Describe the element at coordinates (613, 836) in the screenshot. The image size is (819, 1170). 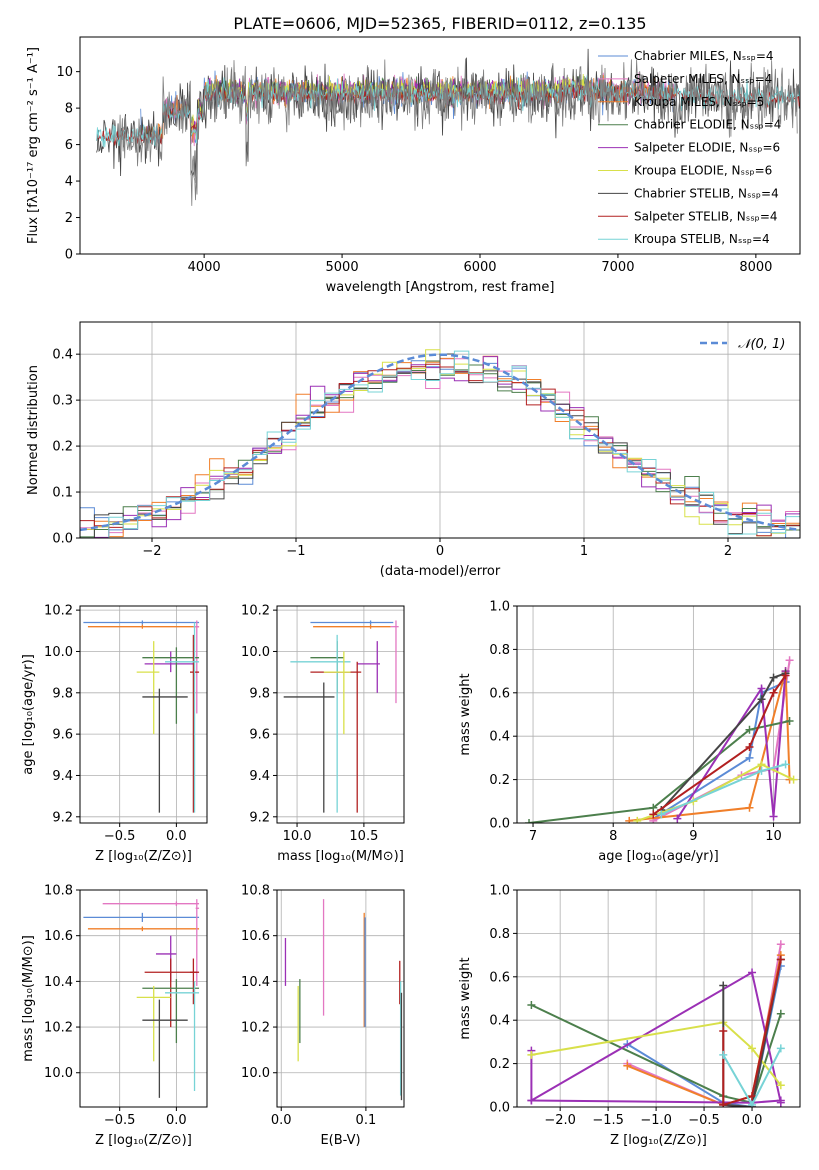
I see `x-tick-label: 8` at that location.